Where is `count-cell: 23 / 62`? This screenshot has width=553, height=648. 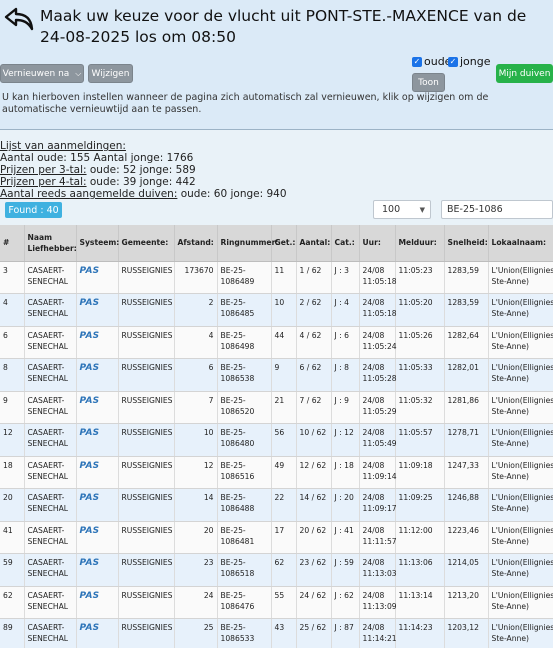 count-cell: 23 / 62 is located at coordinates (314, 570).